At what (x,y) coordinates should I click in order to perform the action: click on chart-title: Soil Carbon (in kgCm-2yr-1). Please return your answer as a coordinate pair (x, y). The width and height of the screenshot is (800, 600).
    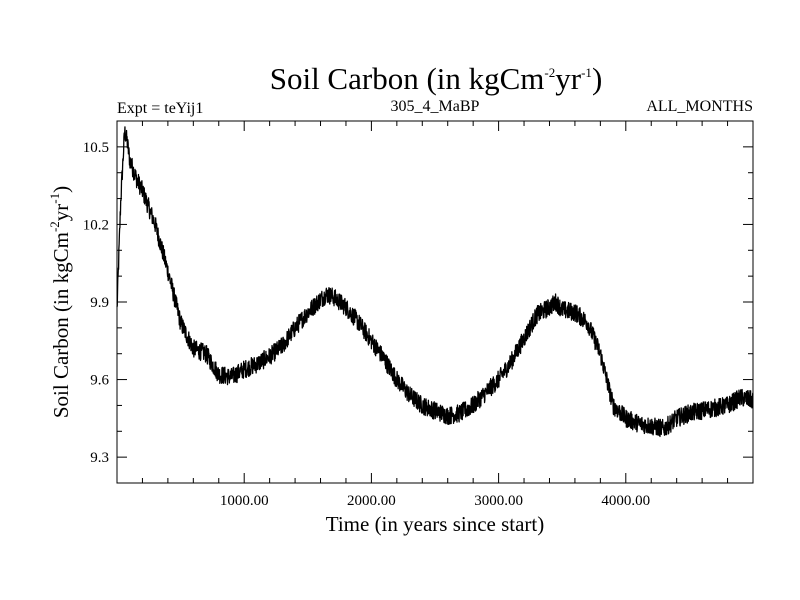
    Looking at the image, I should click on (436, 78).